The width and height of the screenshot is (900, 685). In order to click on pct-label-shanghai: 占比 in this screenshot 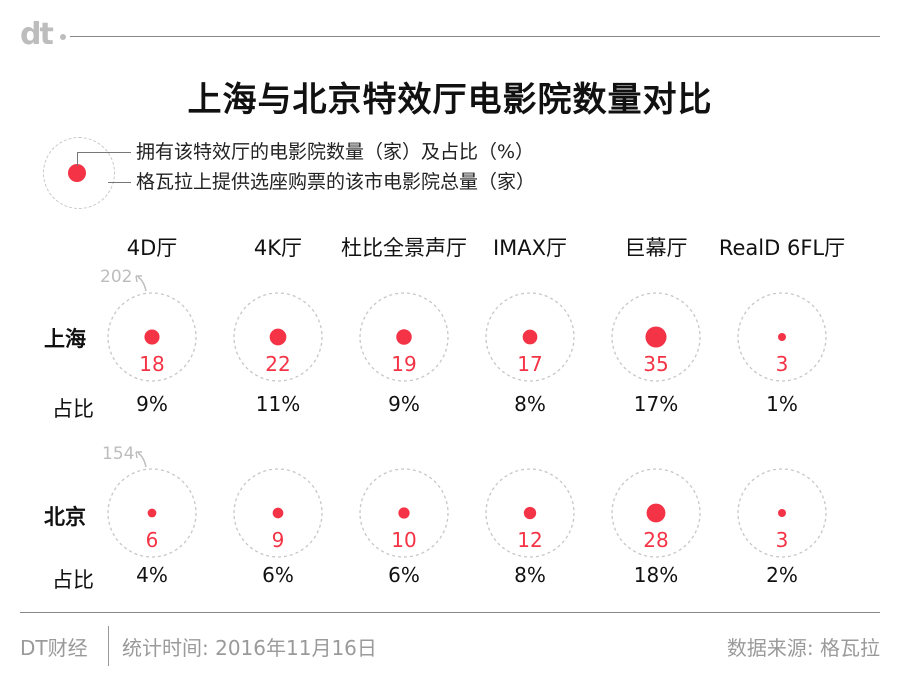, I will do `click(73, 409)`.